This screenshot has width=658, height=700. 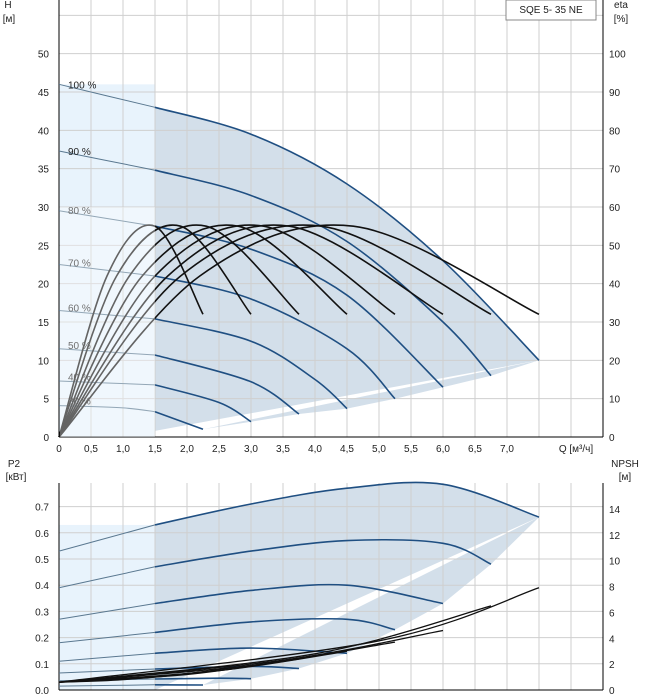 I want to click on y-tick-label-right: 80, so click(x=615, y=131).